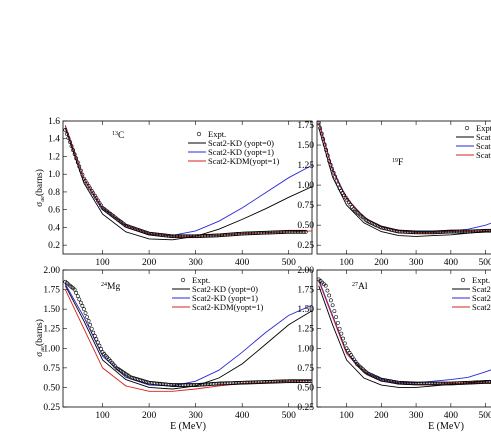 The image size is (491, 436). What do you see at coordinates (104, 285) in the screenshot?
I see `panel-mg24-mass: 24` at bounding box center [104, 285].